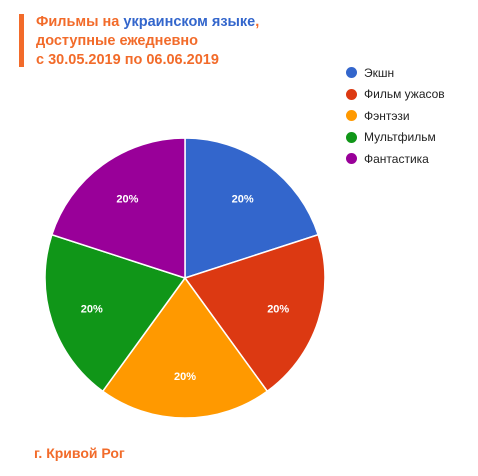 Image resolution: width=478 pixels, height=476 pixels. I want to click on legend-item-5: Фантастика, so click(395, 159).